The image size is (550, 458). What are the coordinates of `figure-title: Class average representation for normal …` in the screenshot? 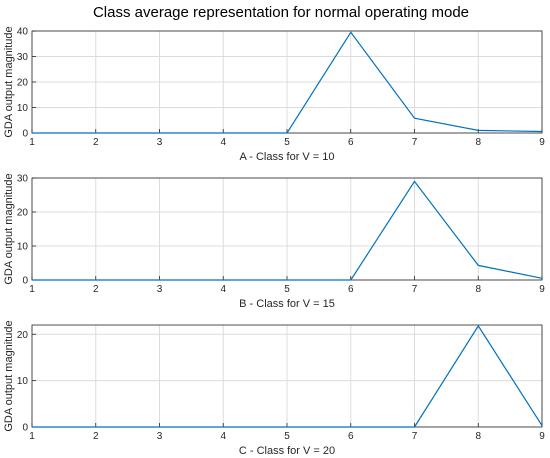 It's located at (281, 12).